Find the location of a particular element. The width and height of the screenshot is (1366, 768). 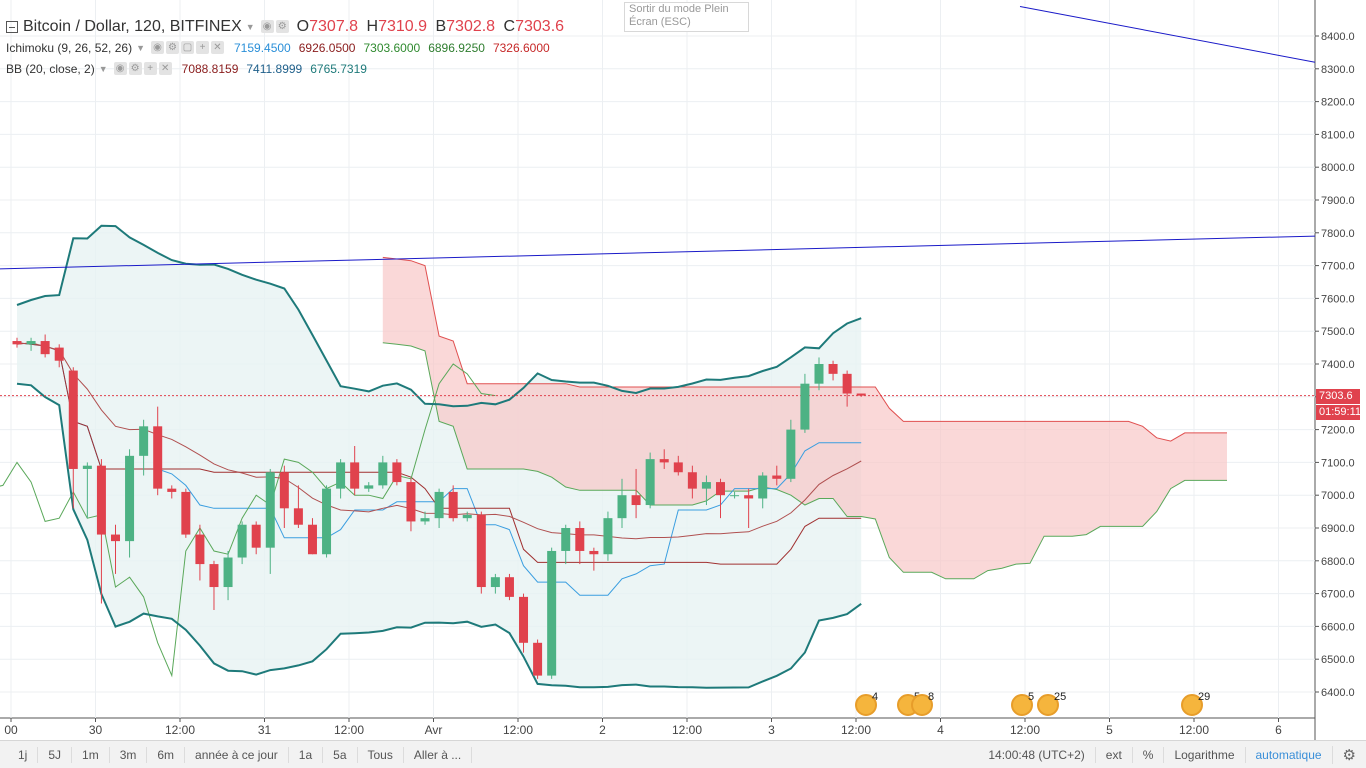

range-1m-button: 1m is located at coordinates (91, 754).